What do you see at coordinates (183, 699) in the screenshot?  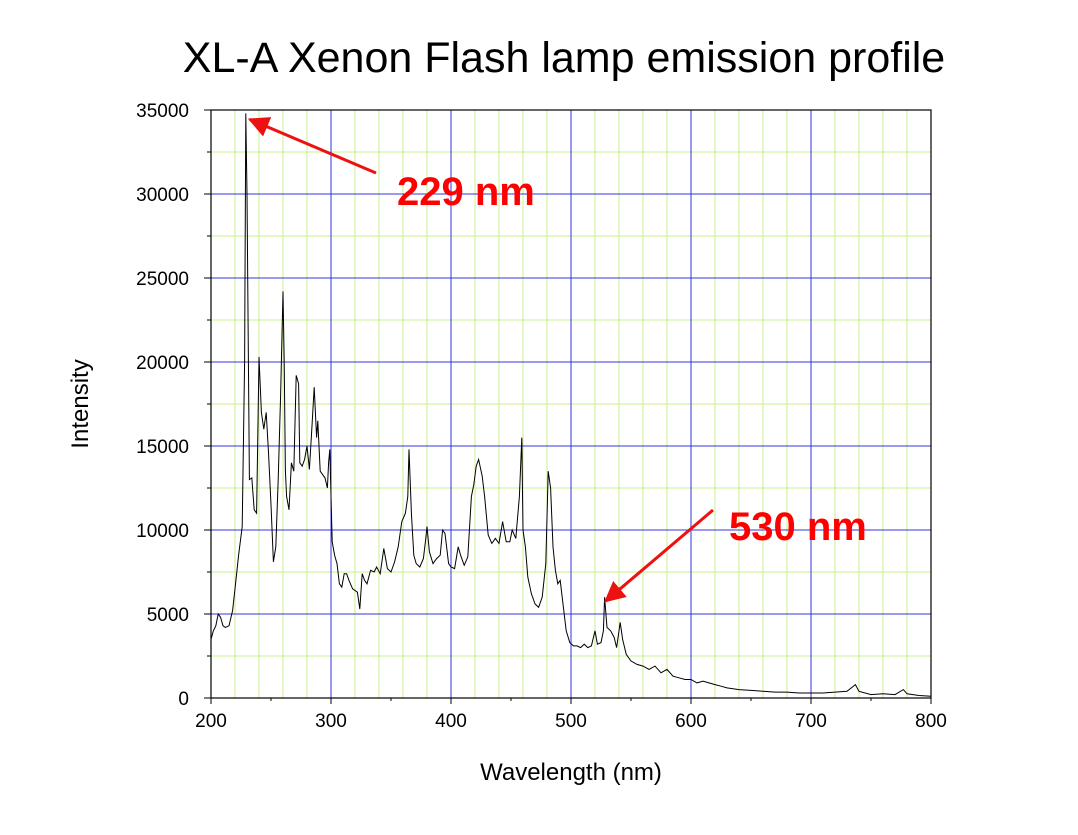 I see `y-tick-label: 0` at bounding box center [183, 699].